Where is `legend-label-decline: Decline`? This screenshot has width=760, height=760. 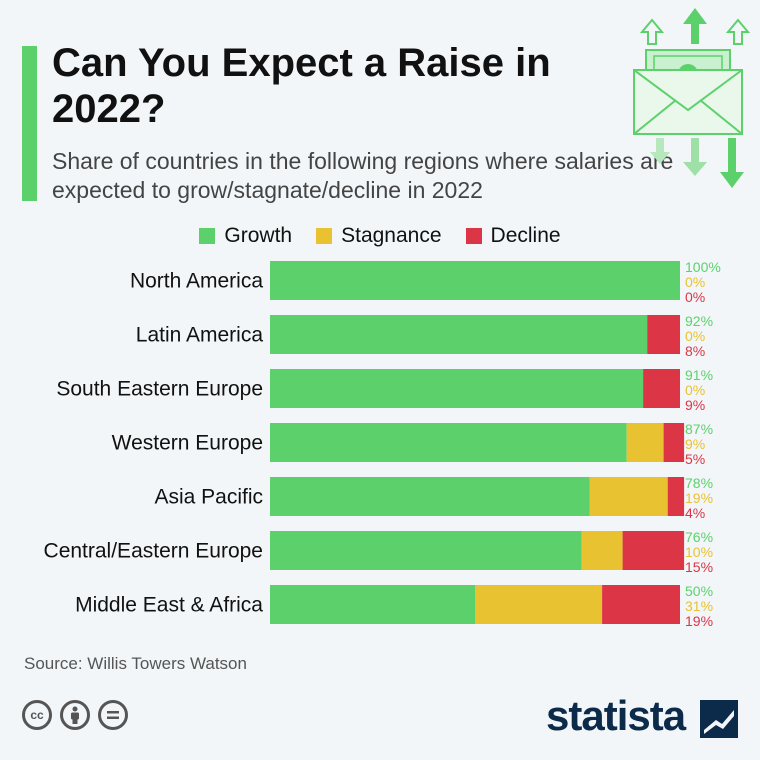 legend-label-decline: Decline is located at coordinates (525, 235).